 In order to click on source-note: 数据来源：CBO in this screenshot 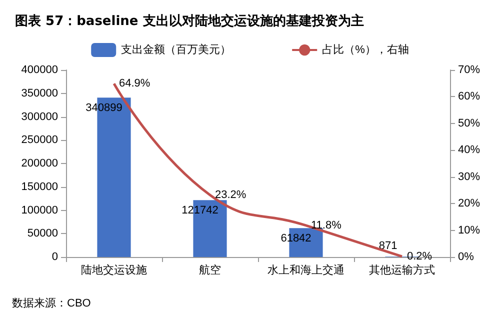, I will do `click(52, 303)`.